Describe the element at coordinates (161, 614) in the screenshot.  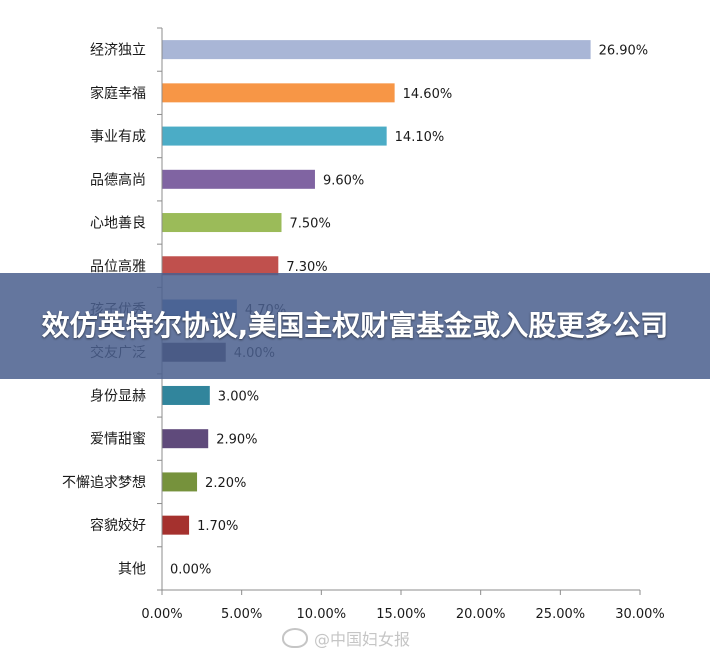
I see `x-tick-label: 0.00%` at that location.